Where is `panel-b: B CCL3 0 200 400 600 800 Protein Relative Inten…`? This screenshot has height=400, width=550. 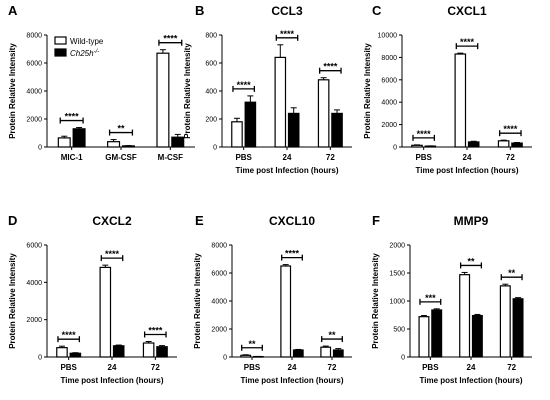 panel-b: B CCL3 0 200 400 600 800 Protein Relative Inten… is located at coordinates (267, 89).